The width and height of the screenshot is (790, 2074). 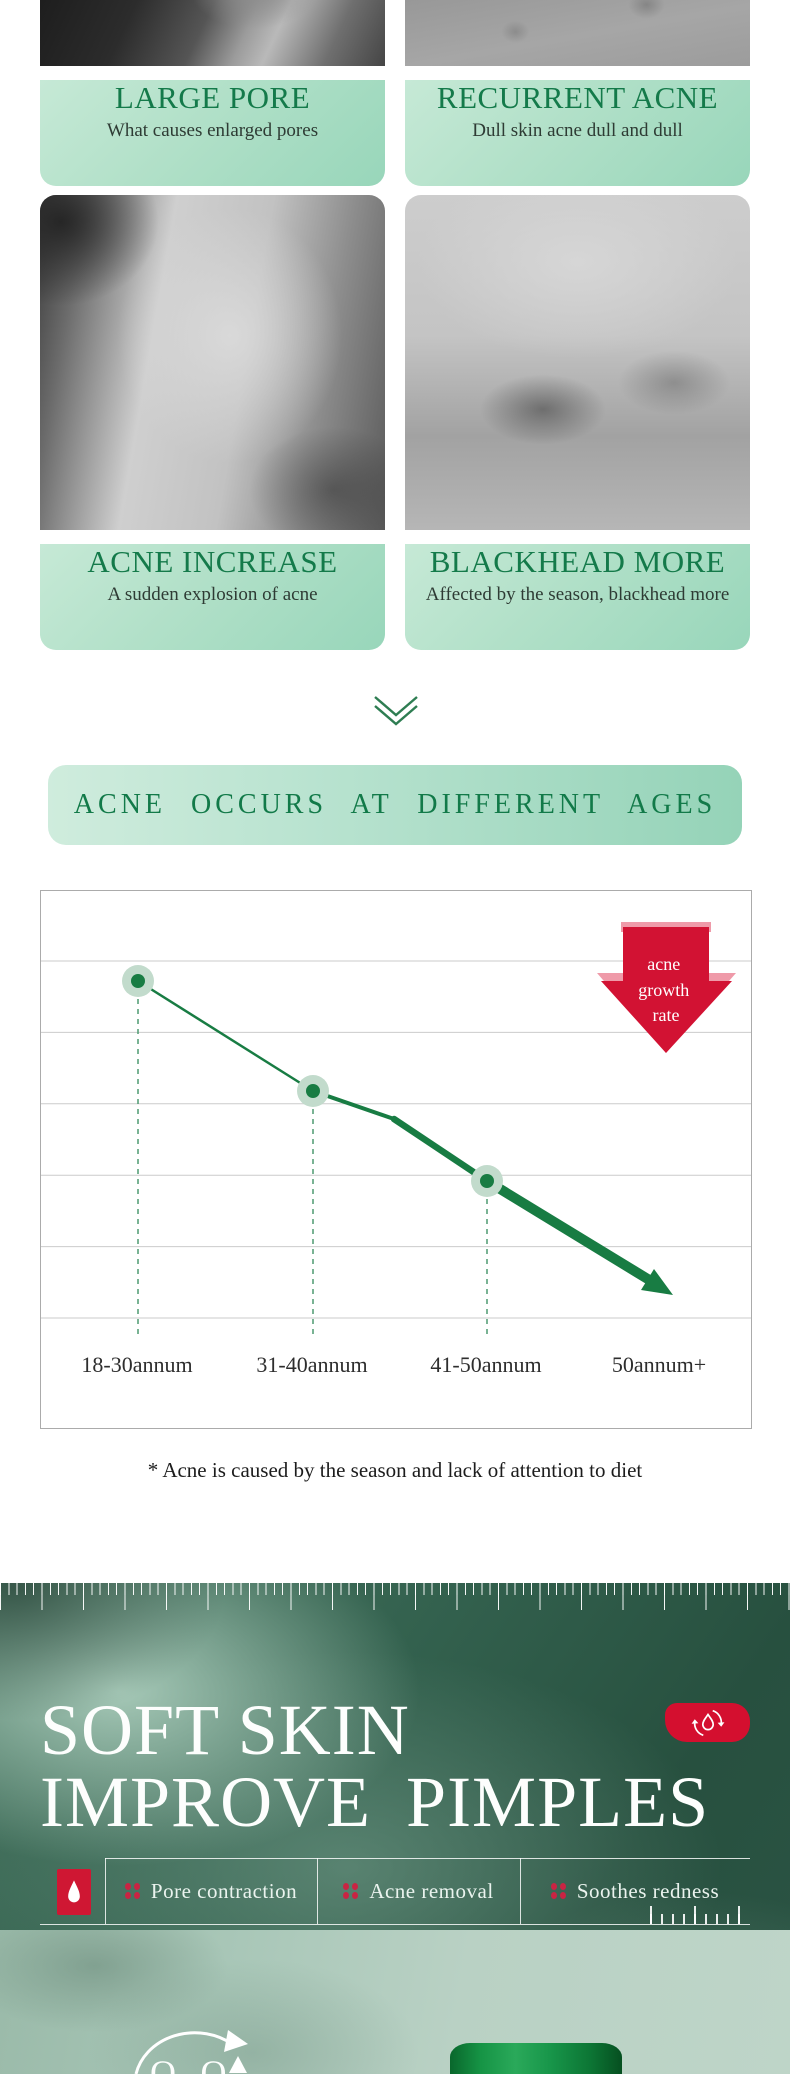 I want to click on skin-photo-acne-increase, so click(x=212, y=362).